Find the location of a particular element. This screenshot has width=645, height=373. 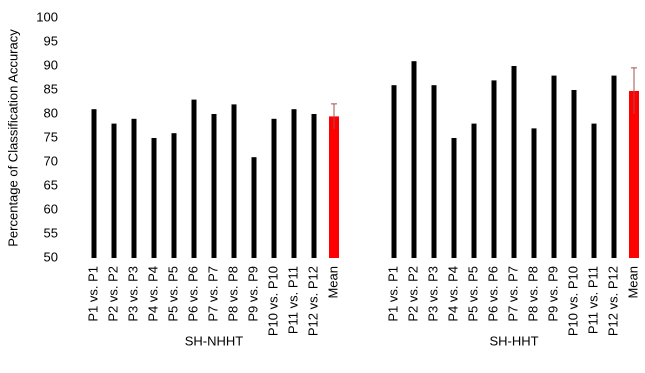

group-label: SH-HHT is located at coordinates (513, 340).